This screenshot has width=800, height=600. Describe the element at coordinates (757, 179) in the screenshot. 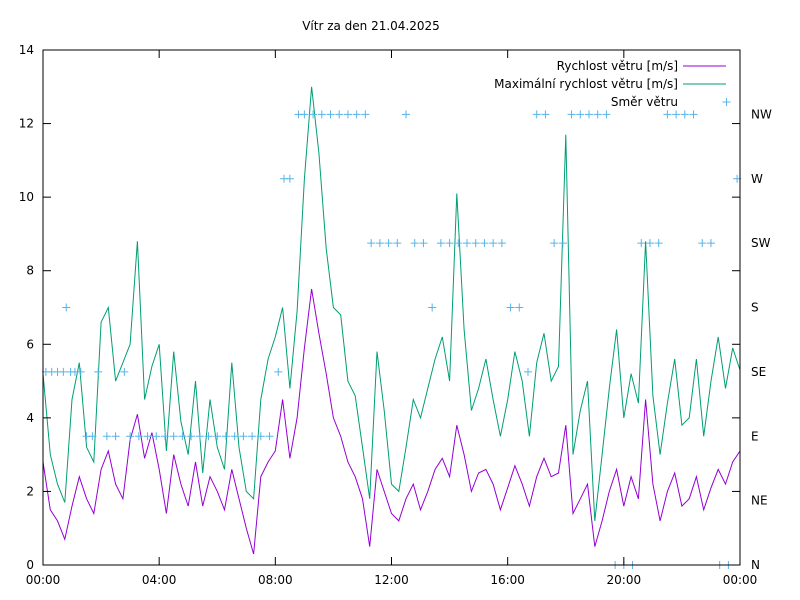

I see `y2-tick-label: W` at that location.